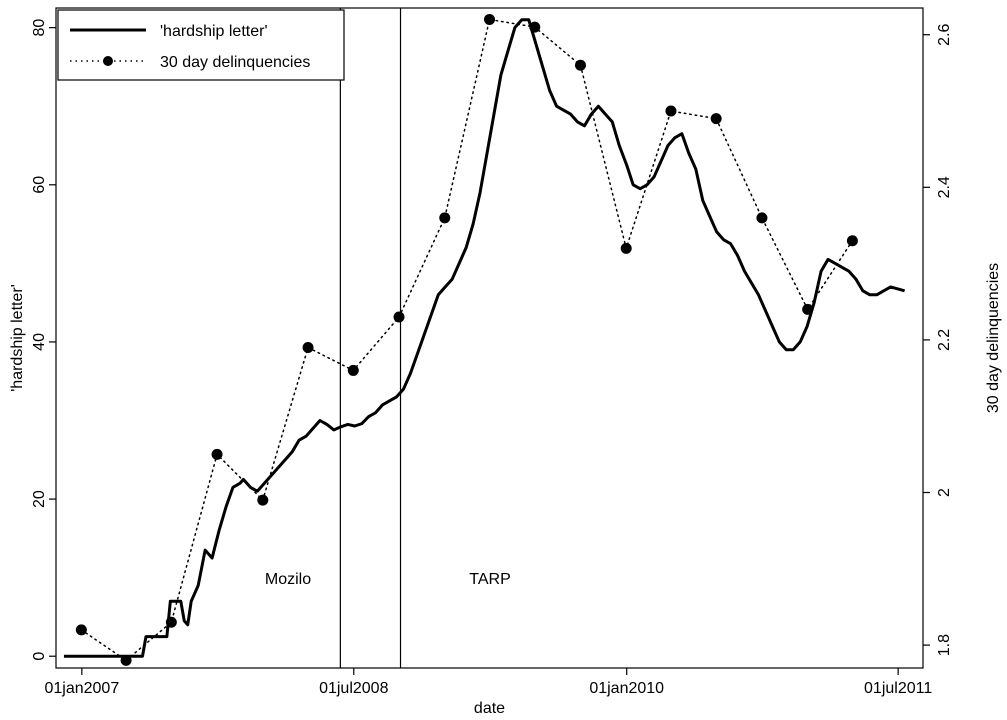 This screenshot has width=1007, height=720. Describe the element at coordinates (944, 187) in the screenshot. I see `y-right-tick-label-2-4: 2.4` at that location.